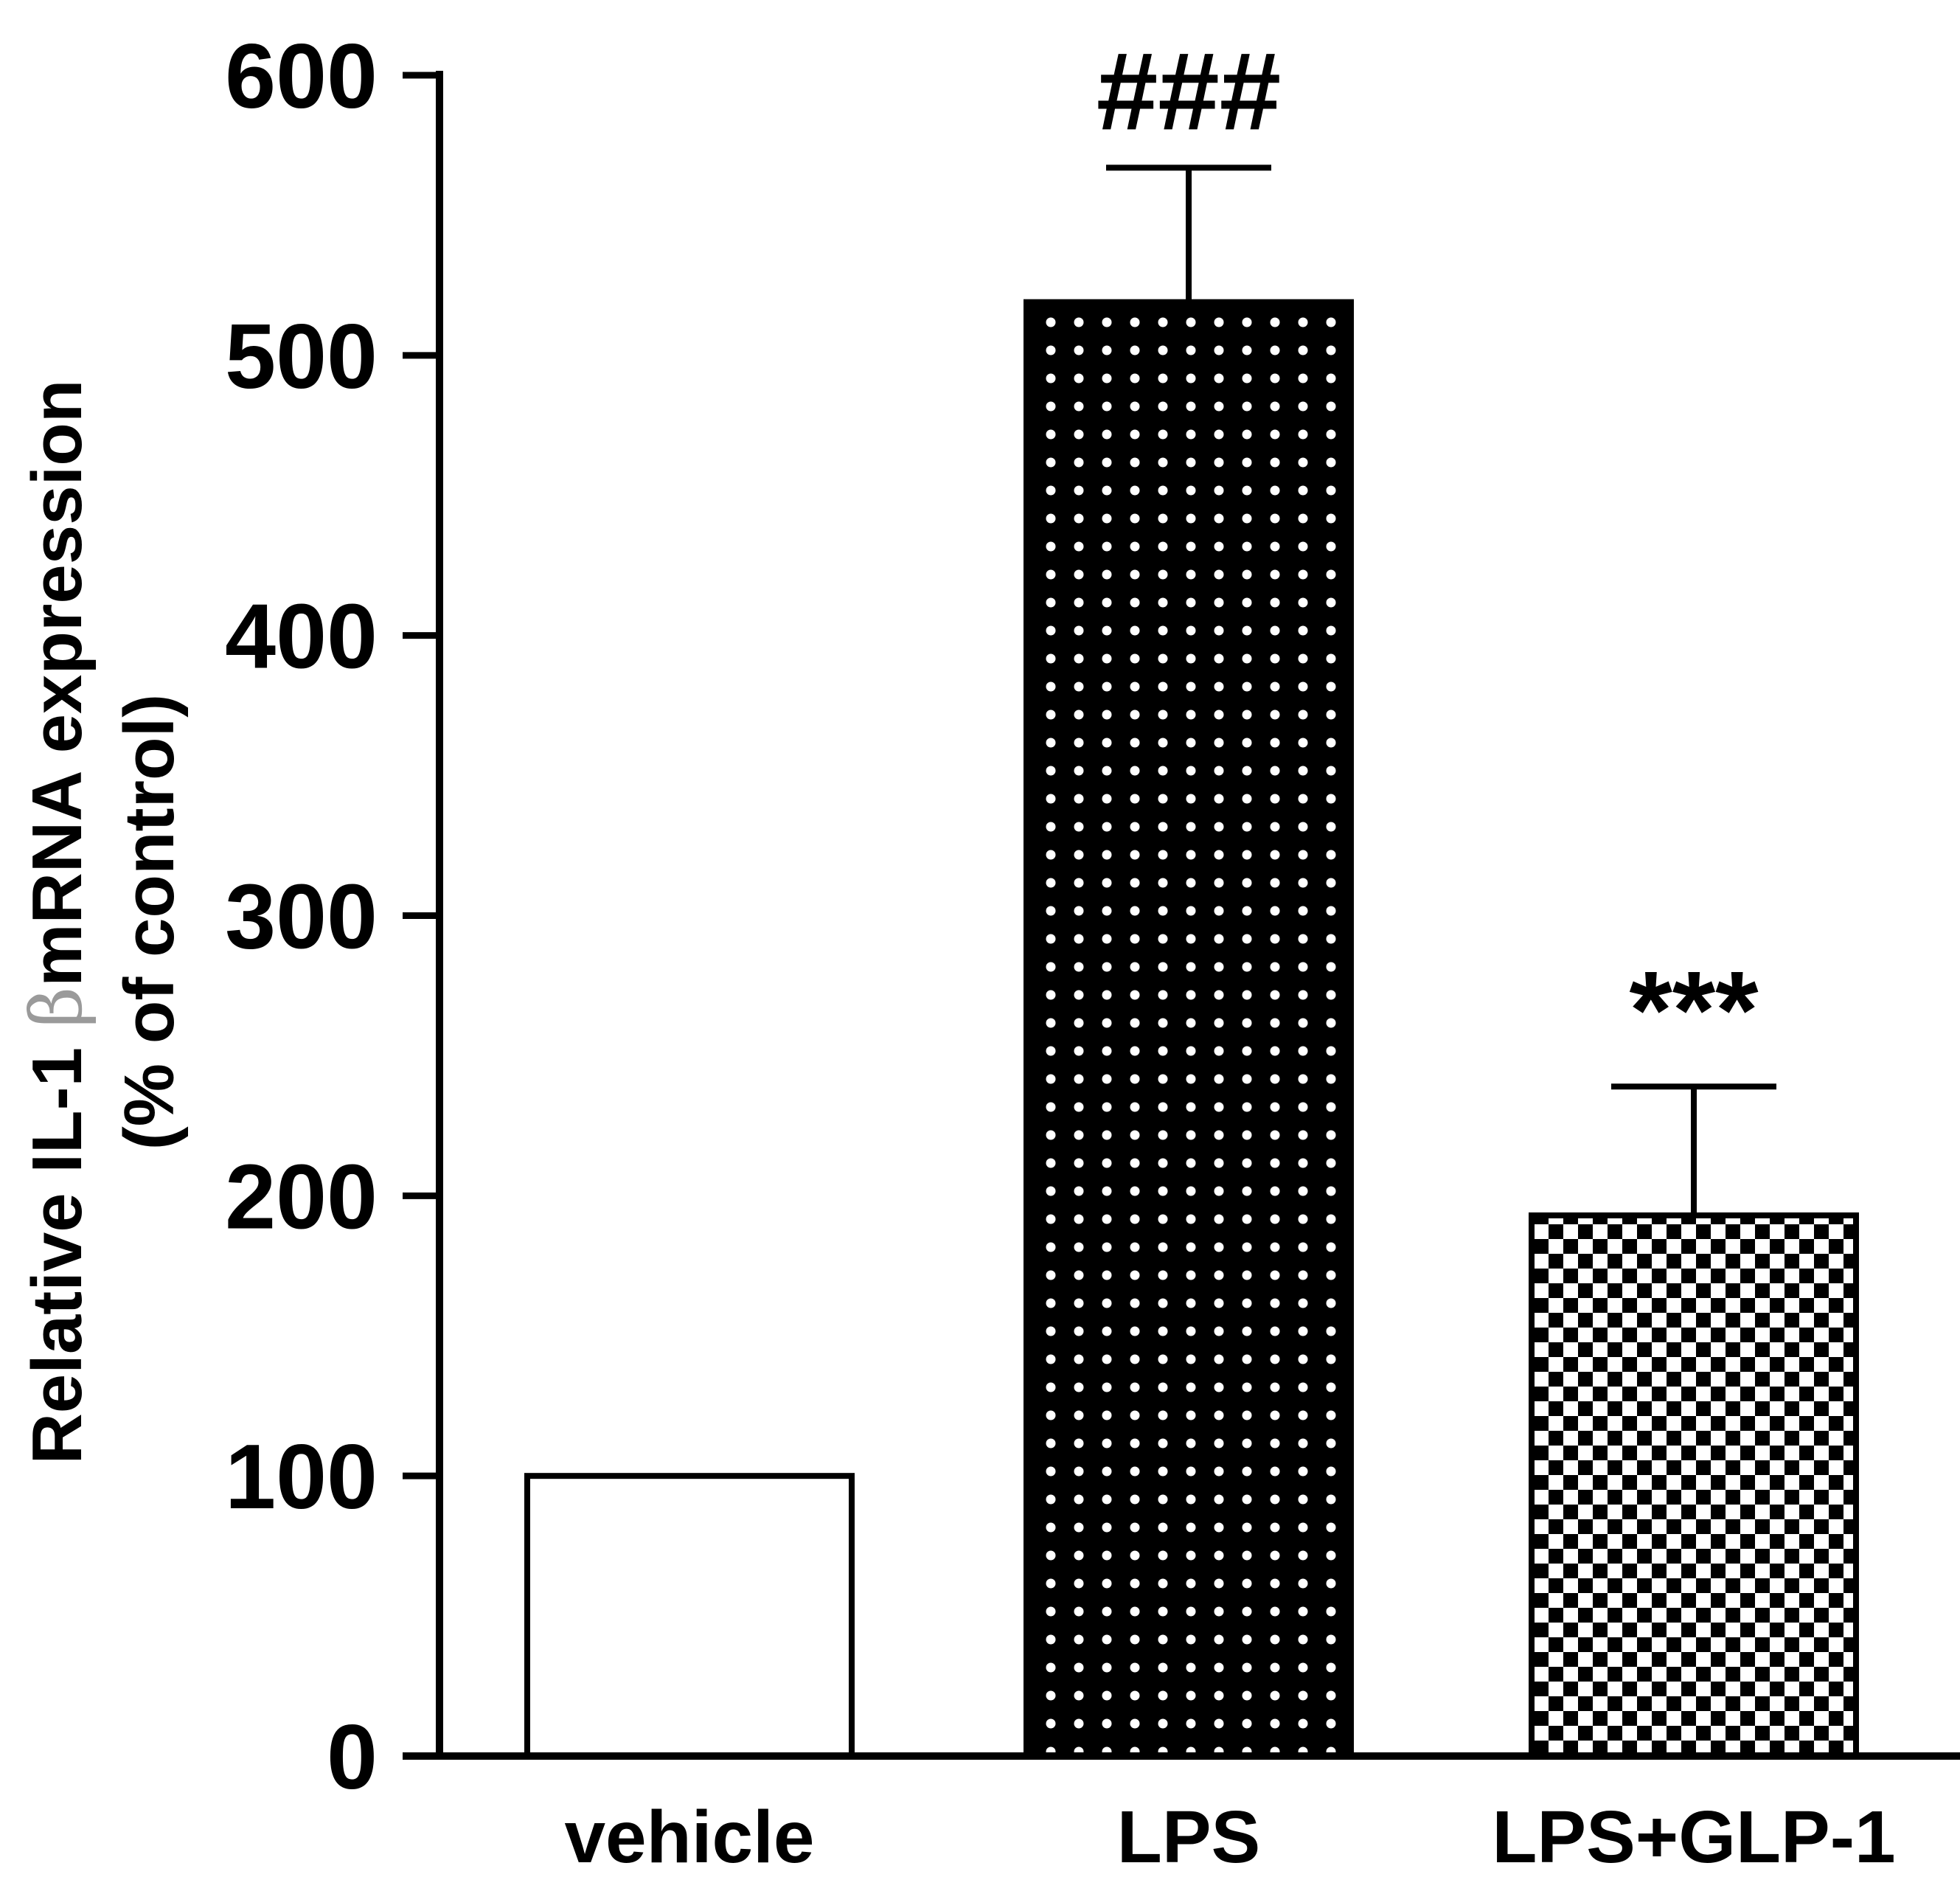  I want to click on y-tick-label: 300, so click(301, 918).